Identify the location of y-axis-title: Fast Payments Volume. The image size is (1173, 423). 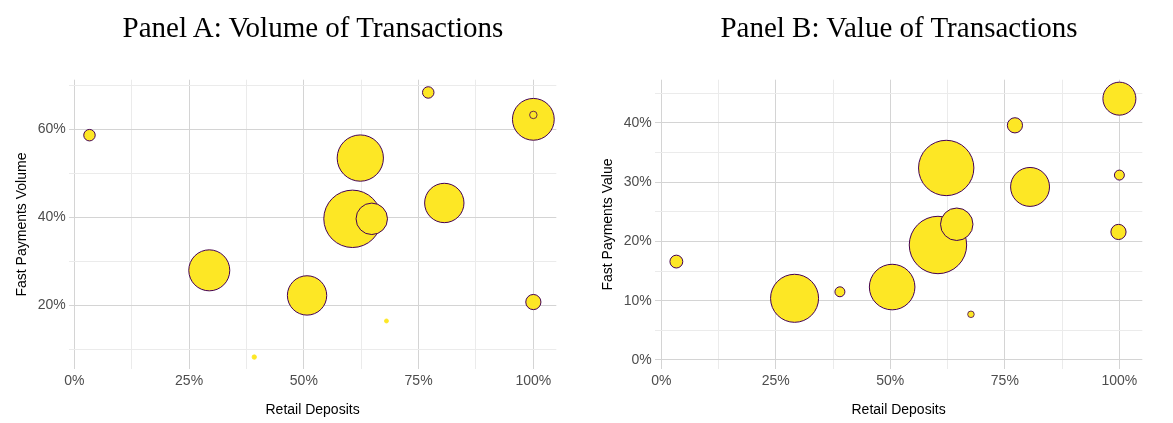
(21, 224).